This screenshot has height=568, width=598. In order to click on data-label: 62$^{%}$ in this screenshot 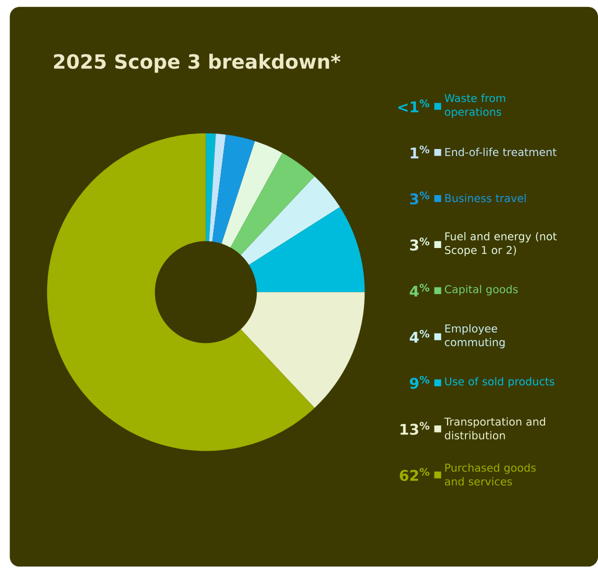, I will do `click(415, 475)`.